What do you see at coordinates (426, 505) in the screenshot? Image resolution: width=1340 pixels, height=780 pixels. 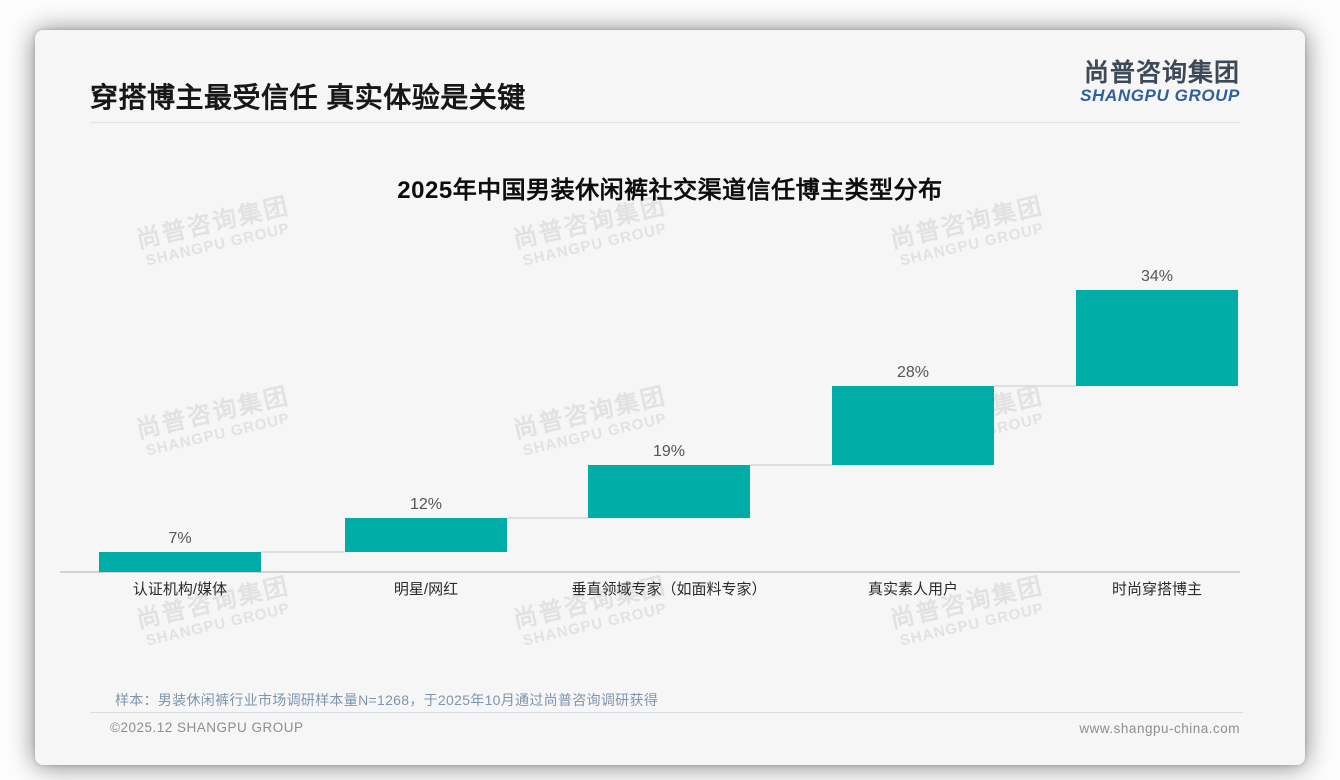 I see `value-label-2: 12%` at bounding box center [426, 505].